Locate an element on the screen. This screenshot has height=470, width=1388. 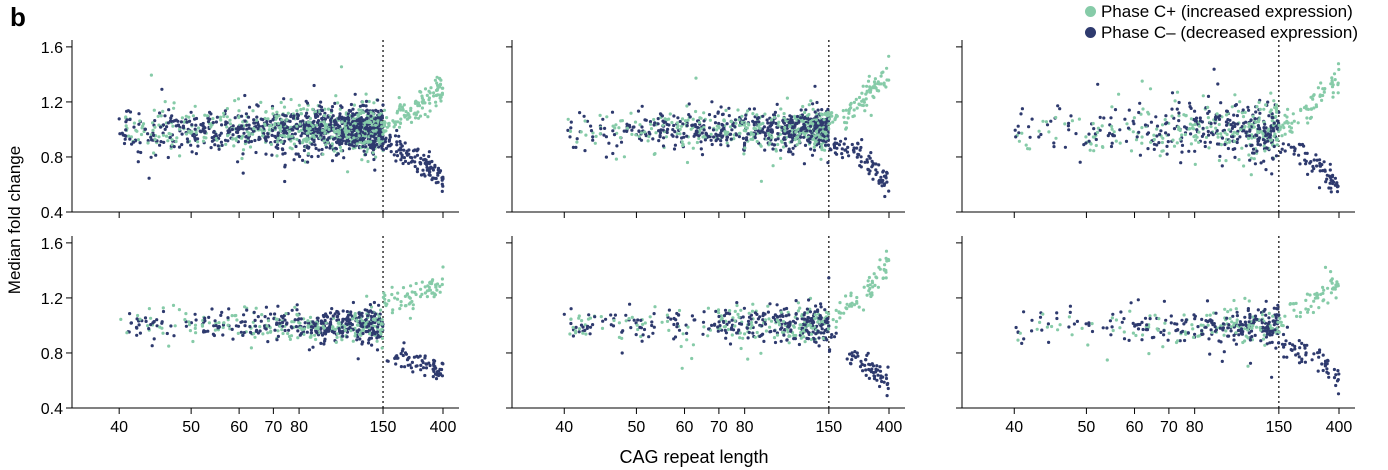
x-tick-label: 80 is located at coordinates (1195, 427).